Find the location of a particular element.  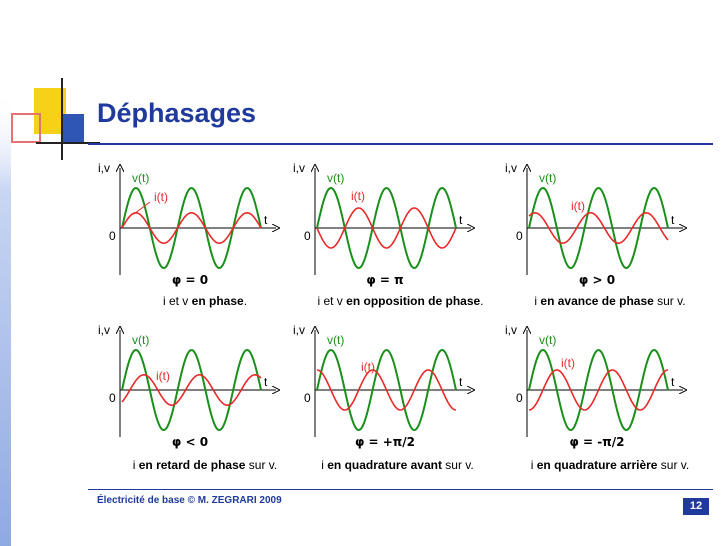

phase-label: φ < 0 is located at coordinates (190, 442).